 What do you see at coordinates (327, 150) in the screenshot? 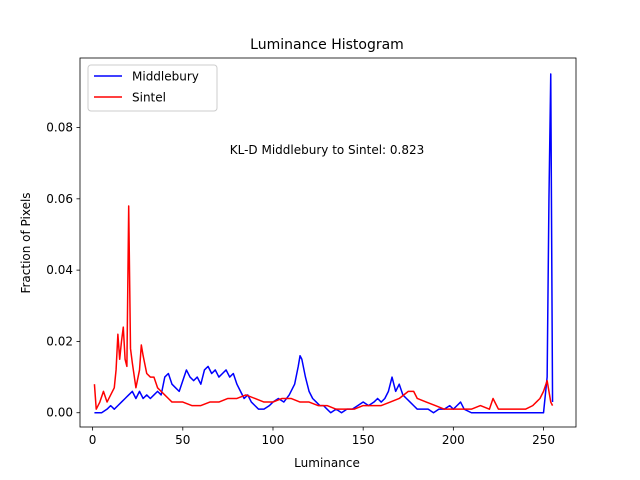
I see `kl-divergence-annotation: KL-D Middlebury to Sintel: 0.823` at bounding box center [327, 150].